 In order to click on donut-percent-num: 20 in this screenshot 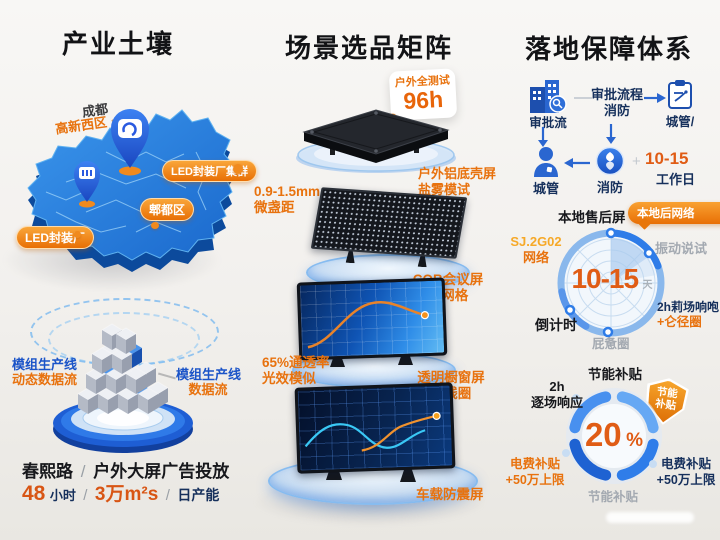, I will do `click(603, 434)`.